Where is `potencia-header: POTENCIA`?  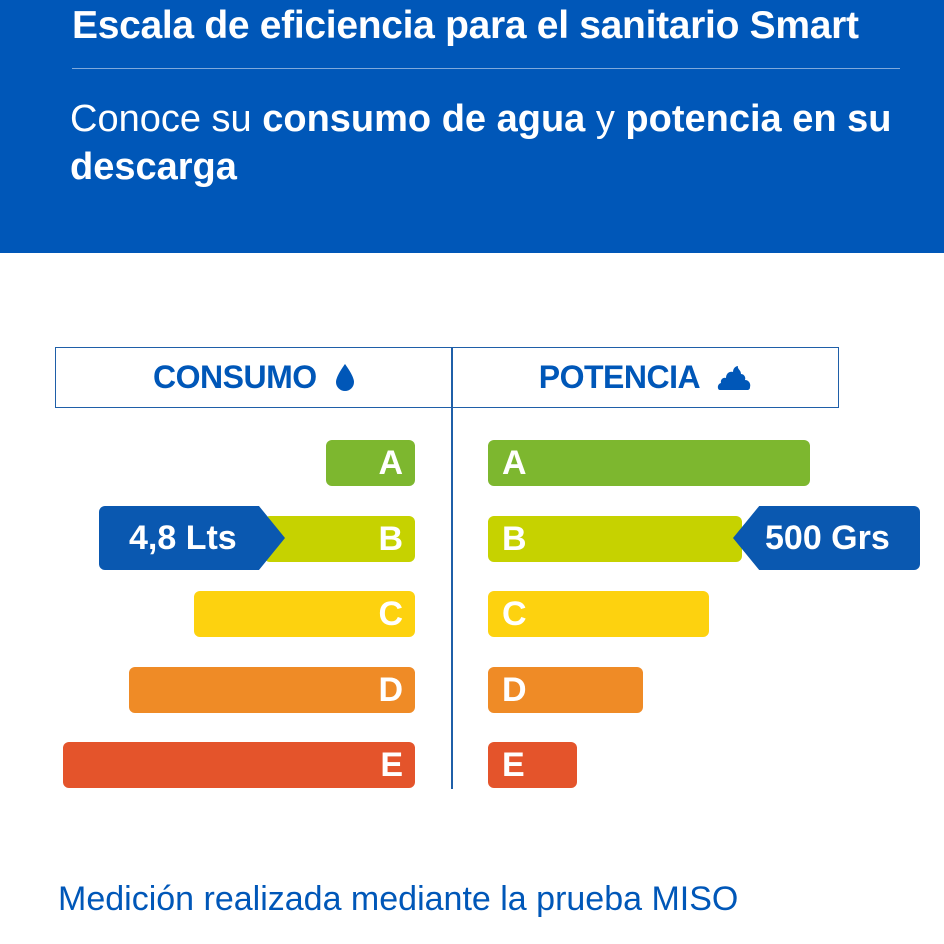 potencia-header: POTENCIA is located at coordinates (645, 377).